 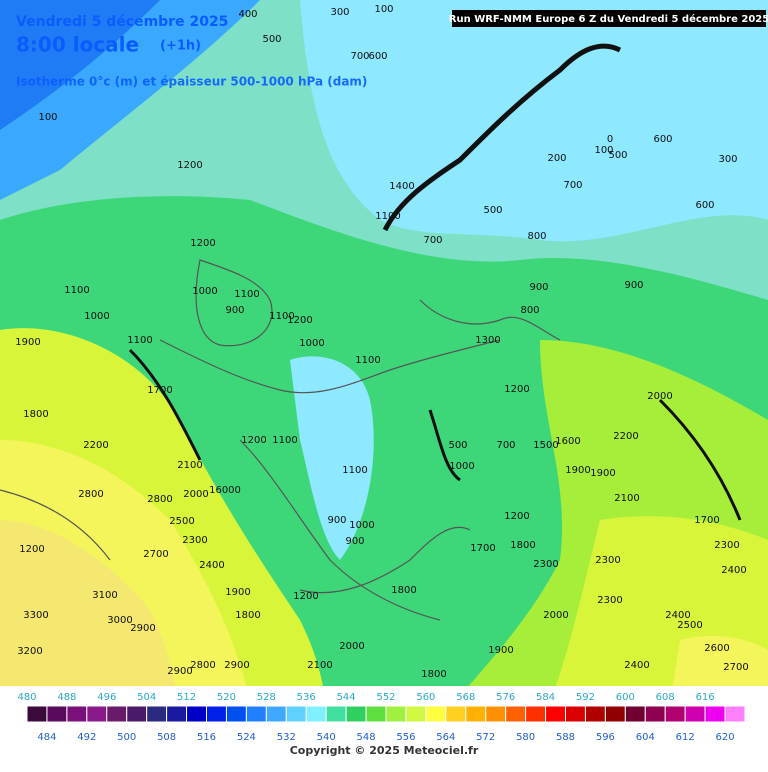 I want to click on region-cold-pool, so click(x=332, y=458).